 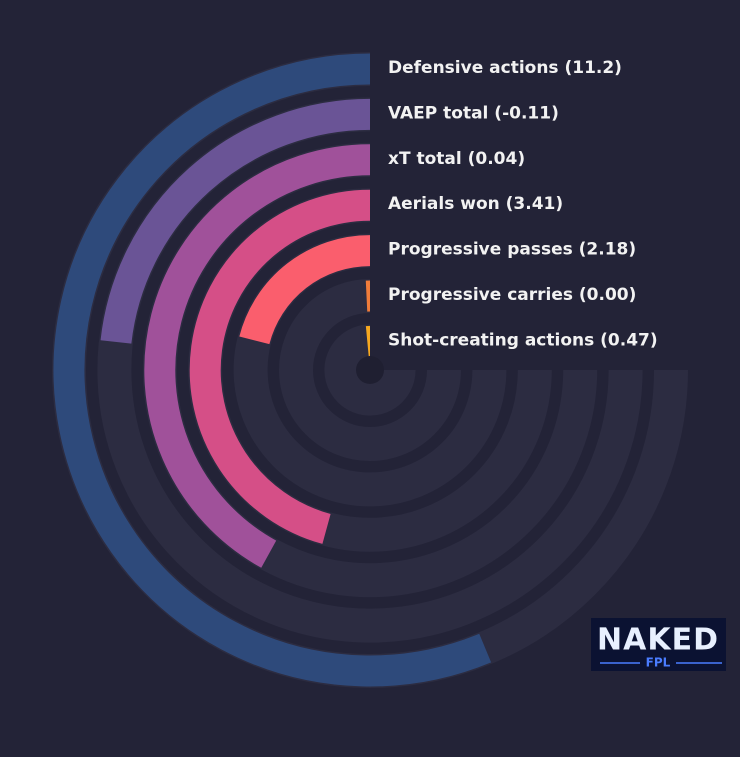 I want to click on bar-label: xT total (0.04), so click(x=456, y=159).